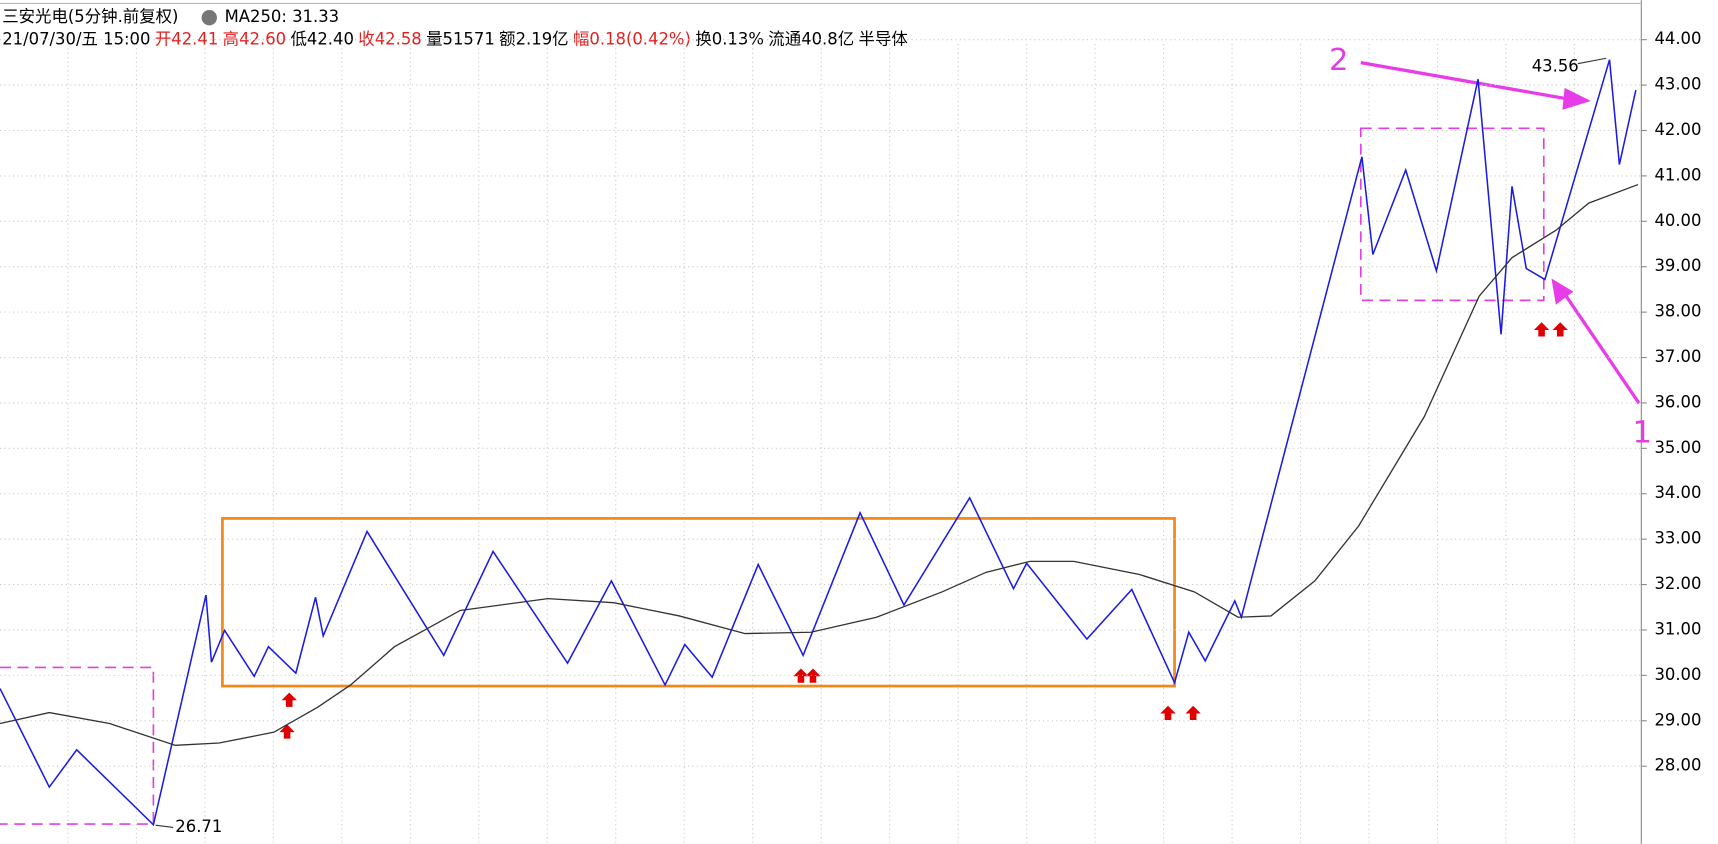 Image resolution: width=1718 pixels, height=844 pixels. What do you see at coordinates (1677, 674) in the screenshot?
I see `y-tick-label: 30.00` at bounding box center [1677, 674].